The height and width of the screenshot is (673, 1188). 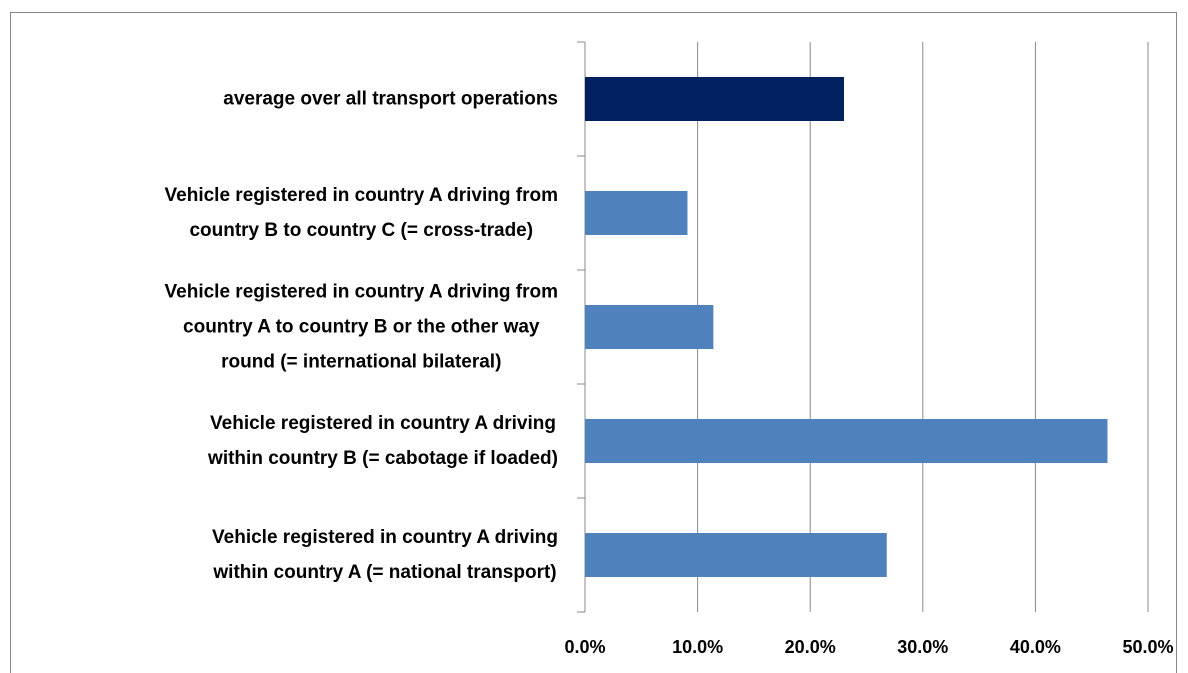 What do you see at coordinates (390, 99) in the screenshot?
I see `category-label: average over all transport operations` at bounding box center [390, 99].